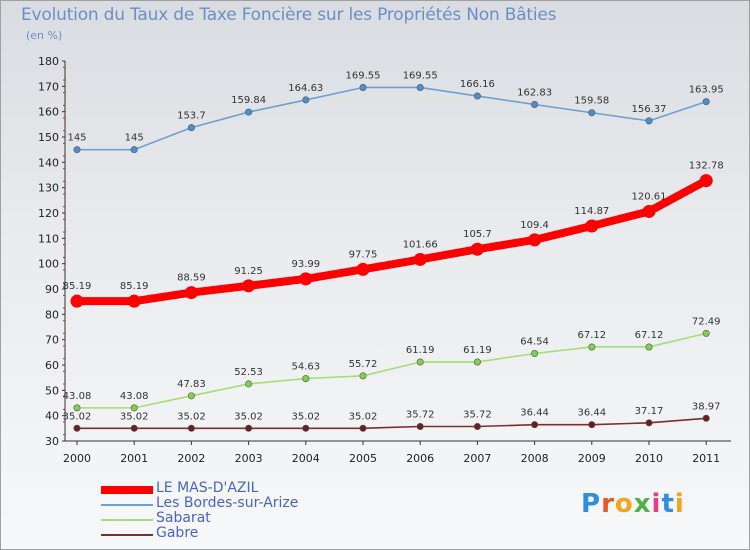  I want to click on x-tick-label: 2003, so click(249, 458).